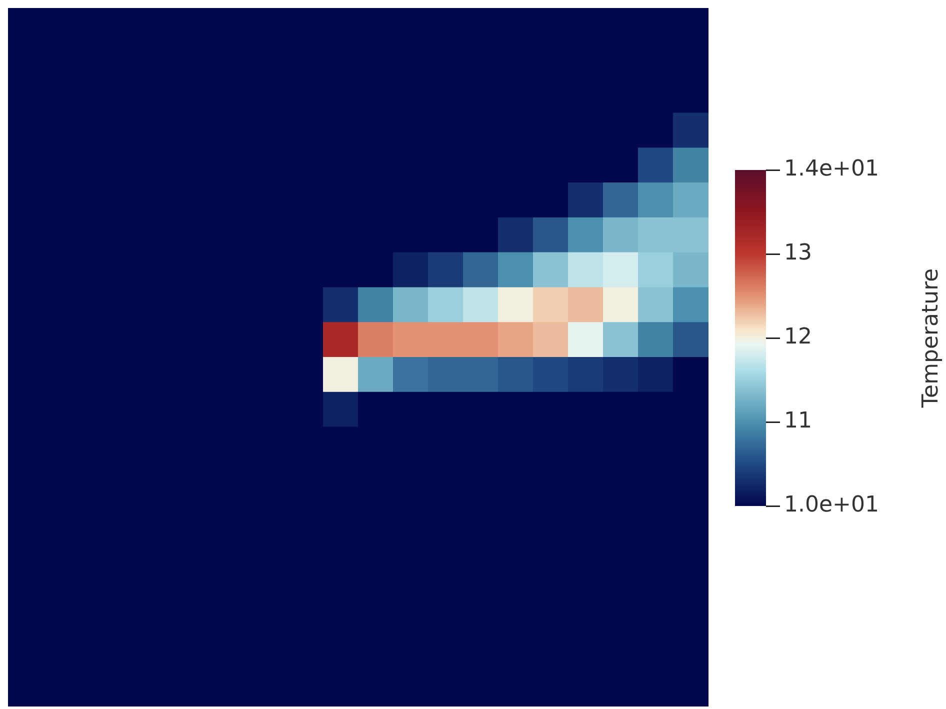  Describe the element at coordinates (798, 253) in the screenshot. I see `color-bar-label: 13` at that location.